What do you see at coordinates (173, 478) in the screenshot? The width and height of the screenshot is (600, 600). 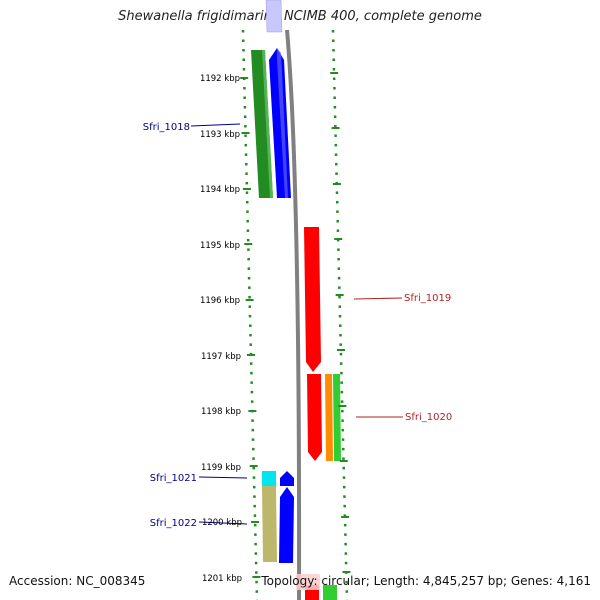 I see `gene-label-sfri-1021: Sfri_1021` at bounding box center [173, 478].